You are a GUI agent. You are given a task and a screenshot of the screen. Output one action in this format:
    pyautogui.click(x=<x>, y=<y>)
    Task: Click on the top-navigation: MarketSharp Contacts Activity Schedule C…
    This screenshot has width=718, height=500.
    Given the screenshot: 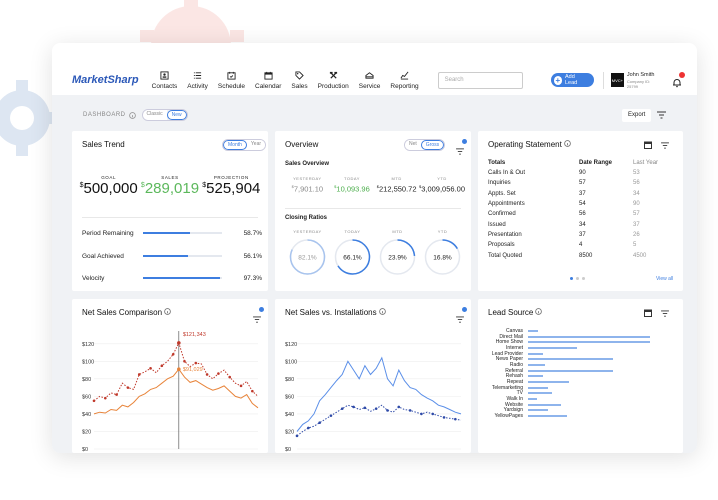 What is the action you would take?
    pyautogui.click(x=378, y=80)
    